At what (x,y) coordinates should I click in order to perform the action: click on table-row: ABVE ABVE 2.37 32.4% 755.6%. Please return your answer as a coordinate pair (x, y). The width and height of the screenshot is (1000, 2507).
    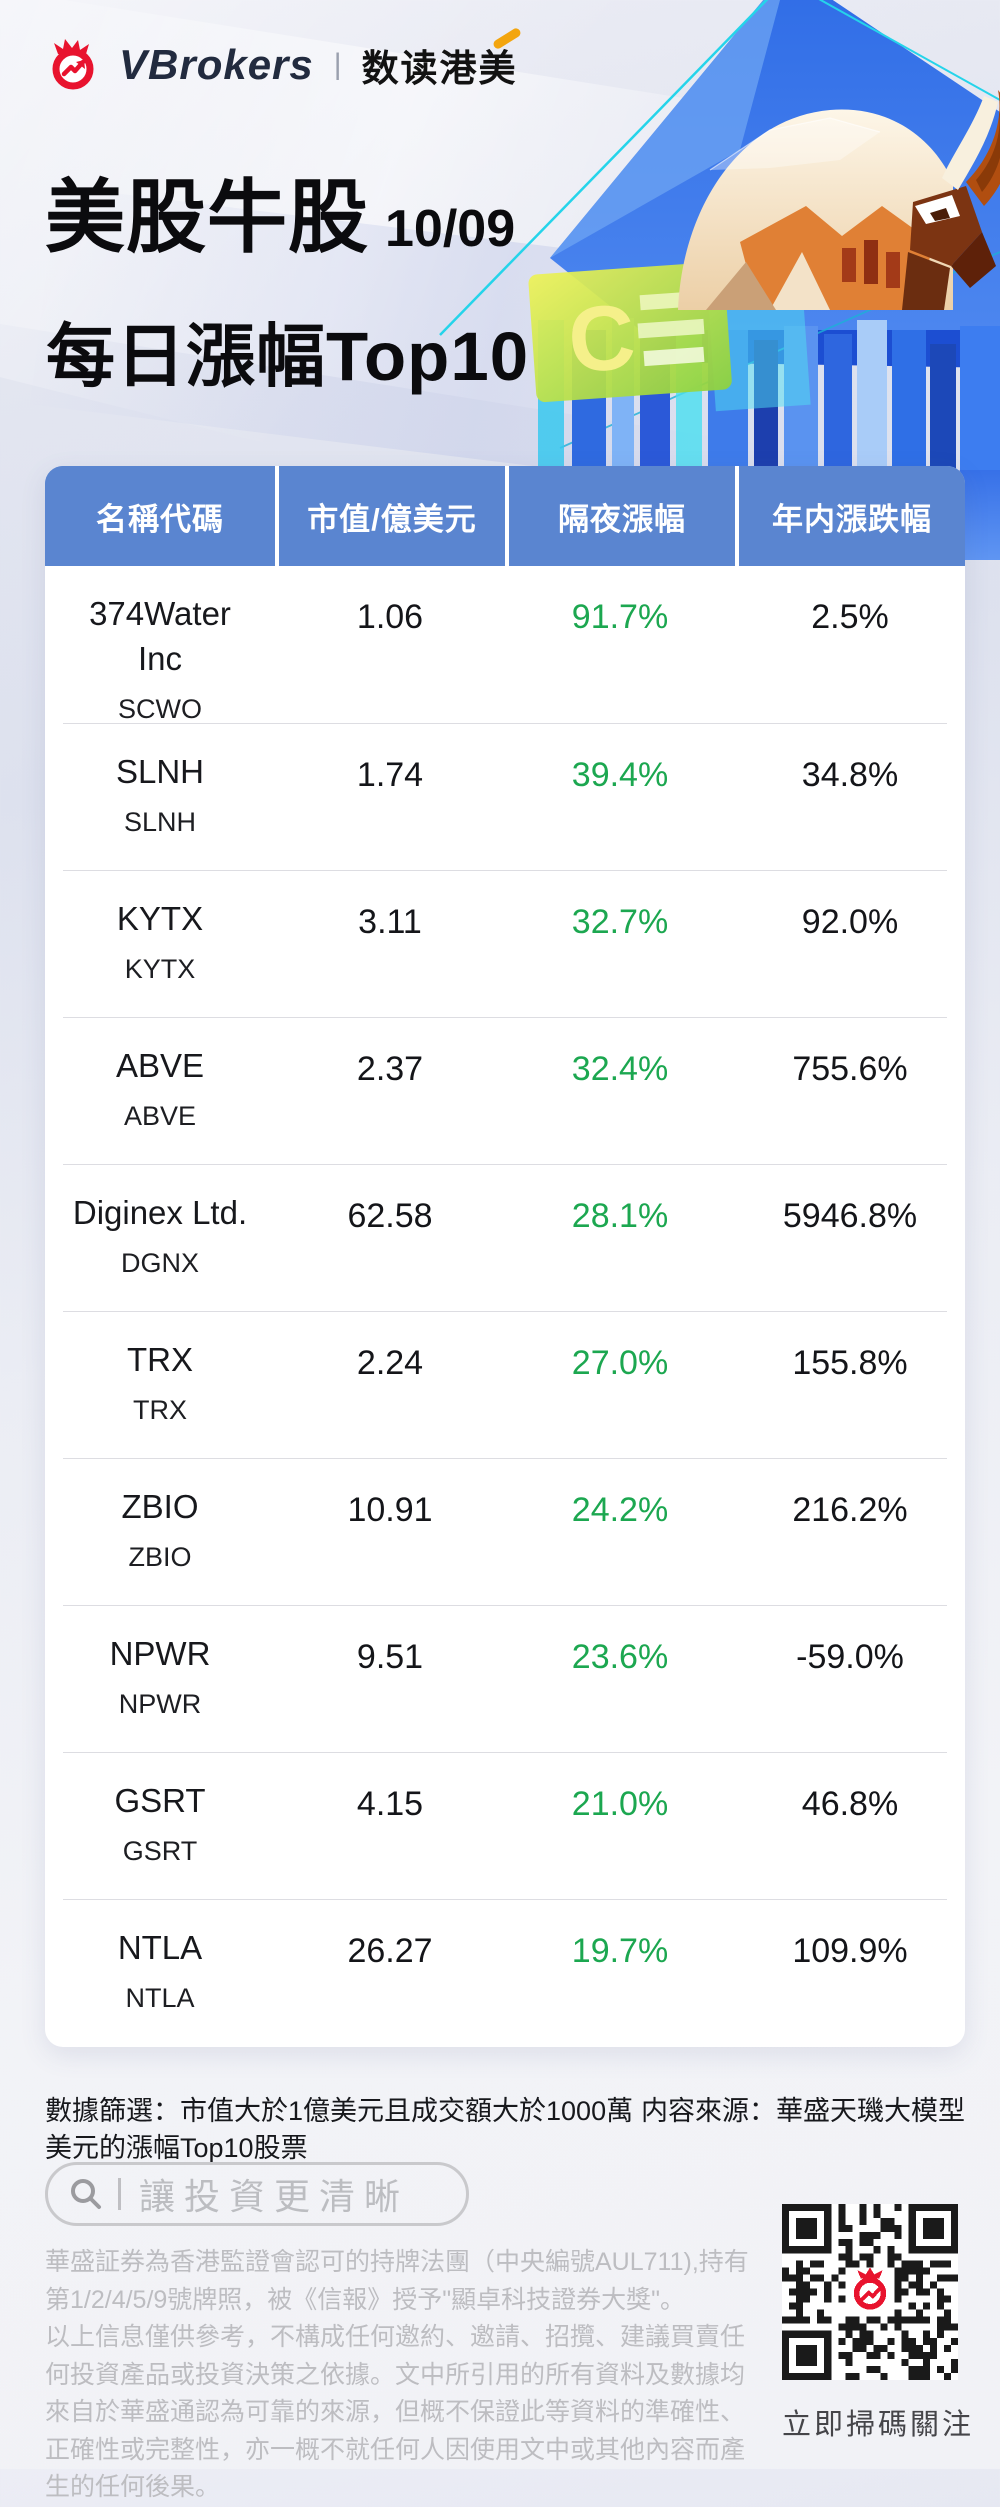
    Looking at the image, I should click on (505, 1091).